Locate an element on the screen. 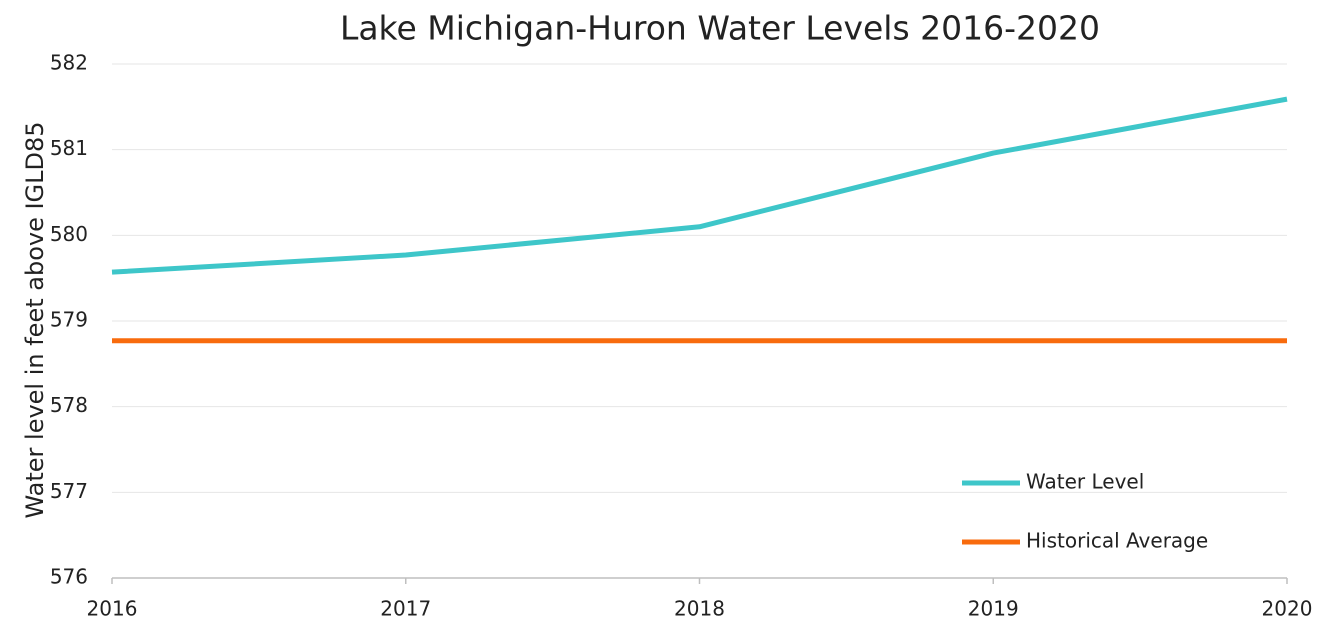 Image resolution: width=1321 pixels, height=626 pixels. x-tick-label: 2016 is located at coordinates (112, 609).